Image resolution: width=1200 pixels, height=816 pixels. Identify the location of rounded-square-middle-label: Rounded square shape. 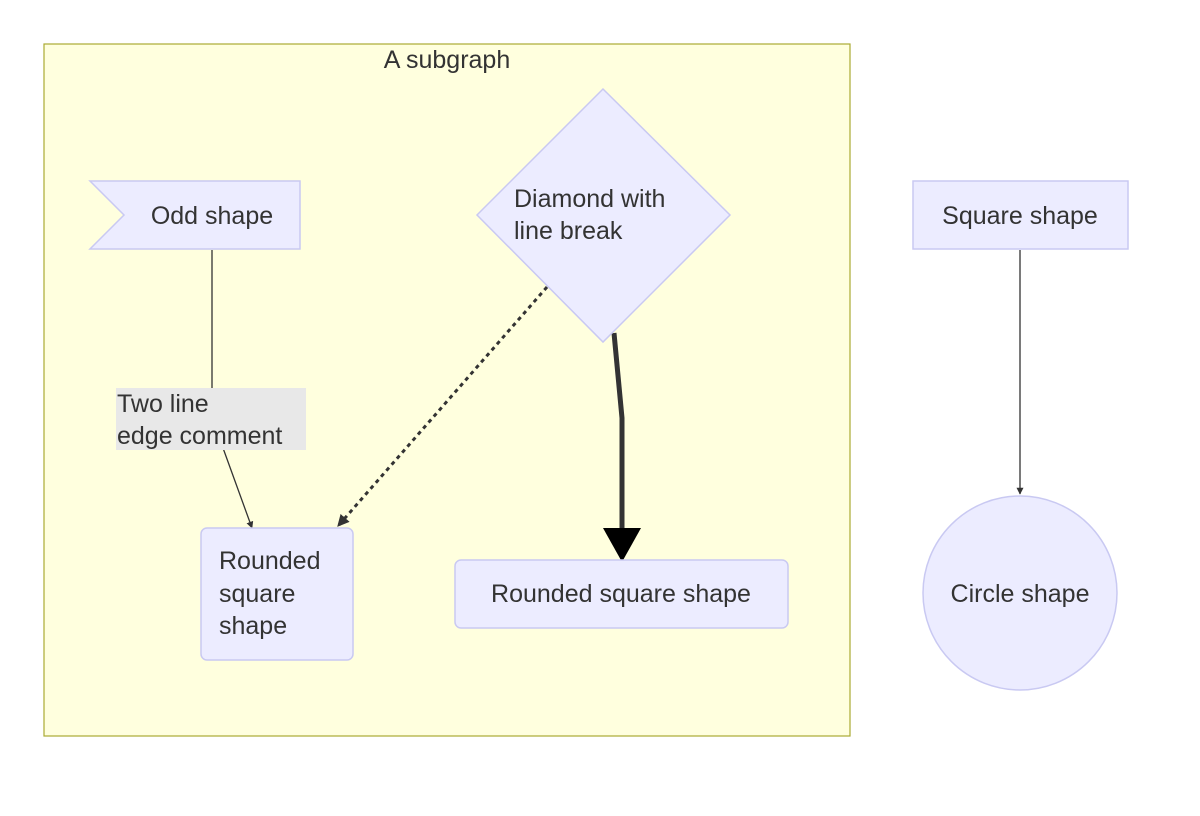
(621, 594).